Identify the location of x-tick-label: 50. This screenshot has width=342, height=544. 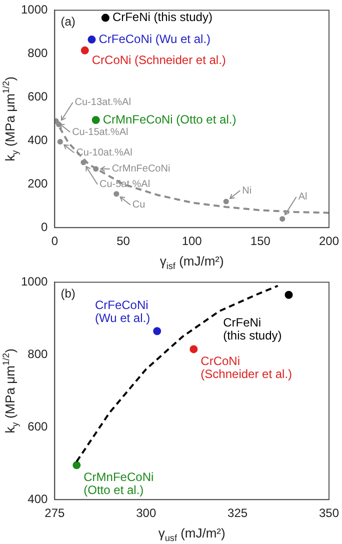
(123, 241).